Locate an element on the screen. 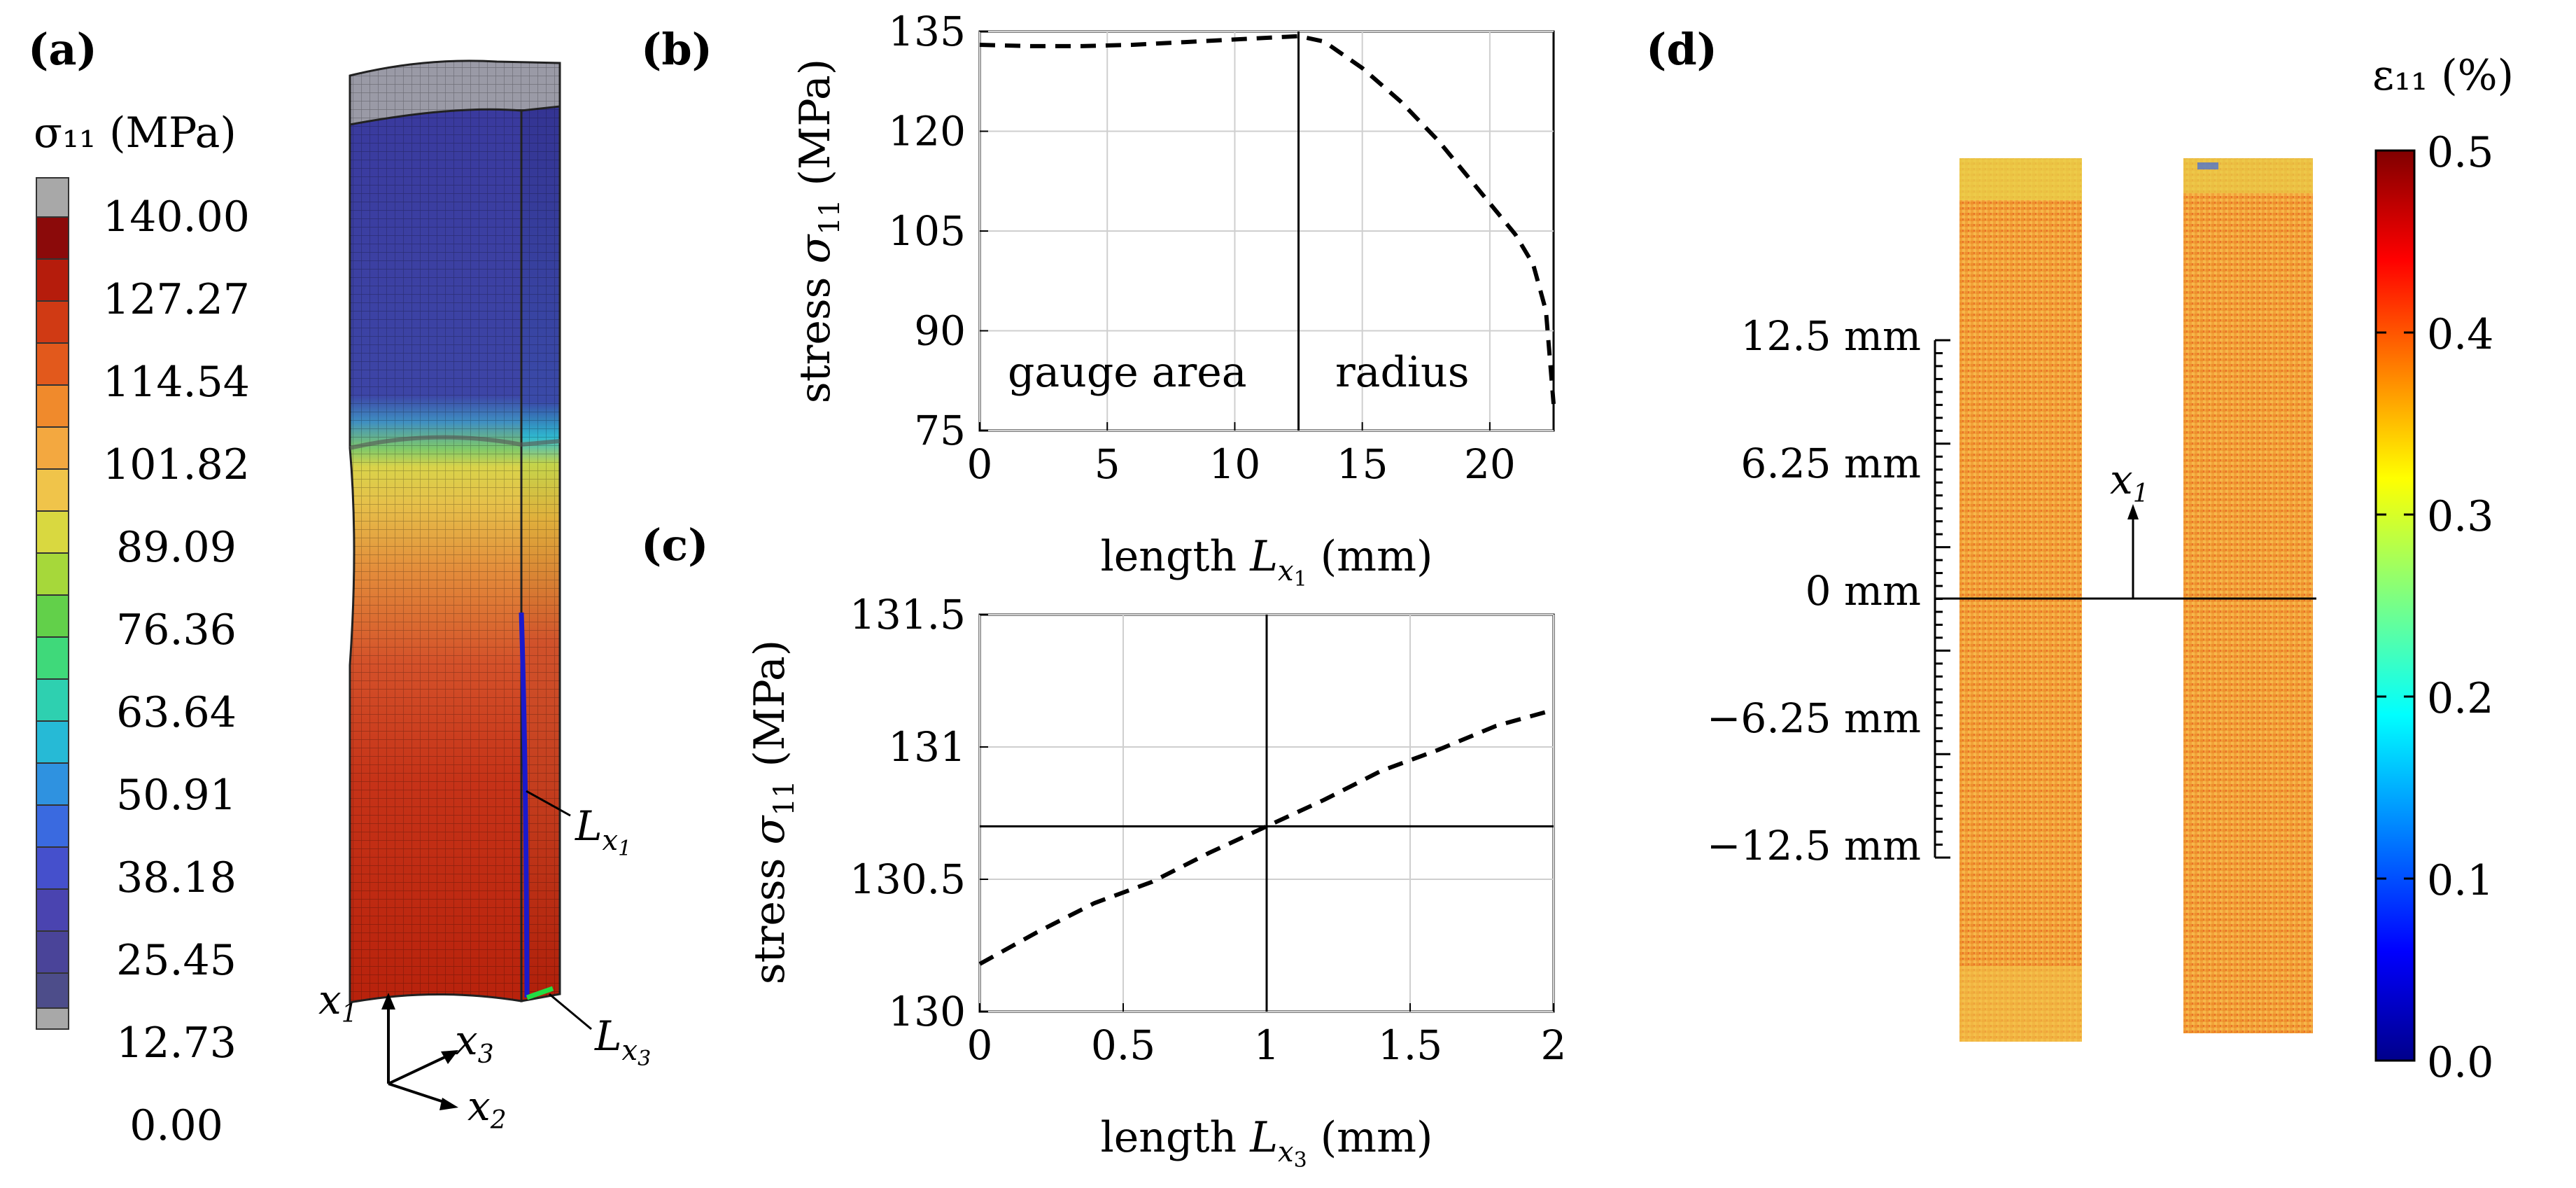 Image resolution: width=2576 pixels, height=1188 pixels. chart-c-ticks: 0 0.5 1 1.5 2 130 130.5 131 131.5 is located at coordinates (1208, 830).